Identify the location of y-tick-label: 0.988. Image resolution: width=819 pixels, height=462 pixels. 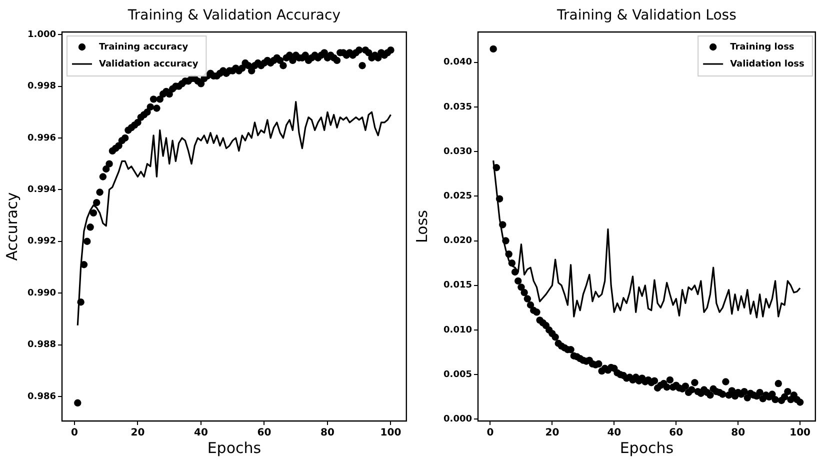
(42, 345).